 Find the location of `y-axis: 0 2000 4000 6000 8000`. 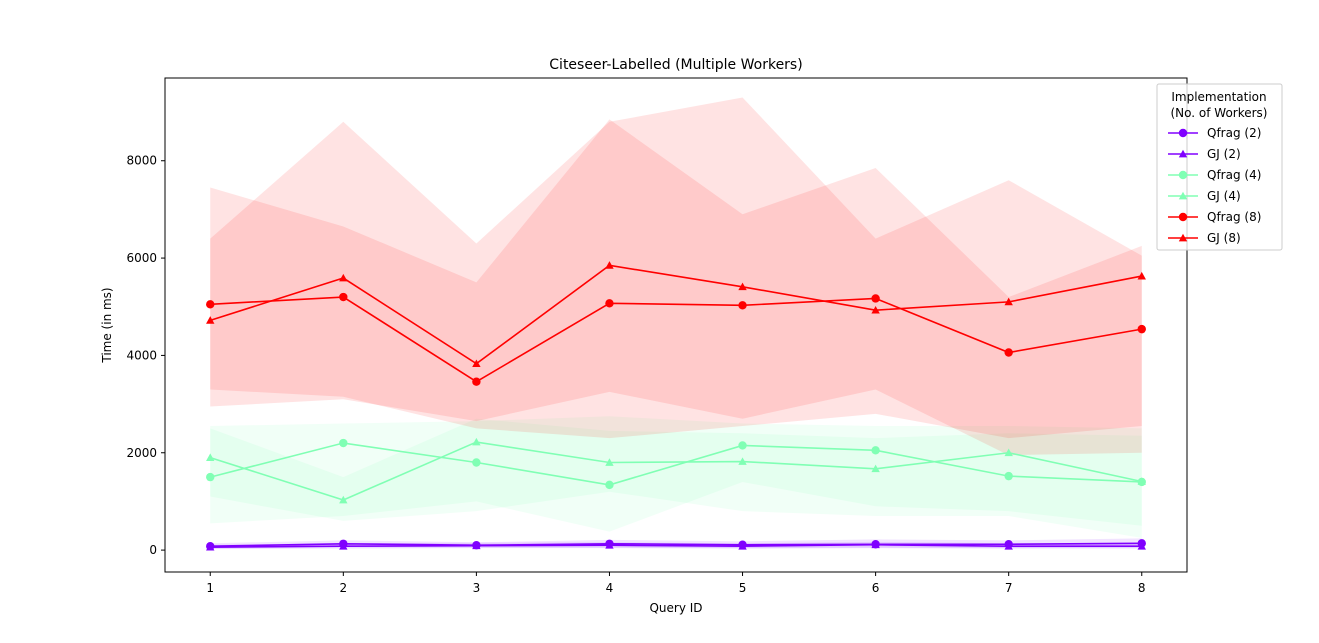

y-axis: 0 2000 4000 6000 8000 is located at coordinates (145, 355).